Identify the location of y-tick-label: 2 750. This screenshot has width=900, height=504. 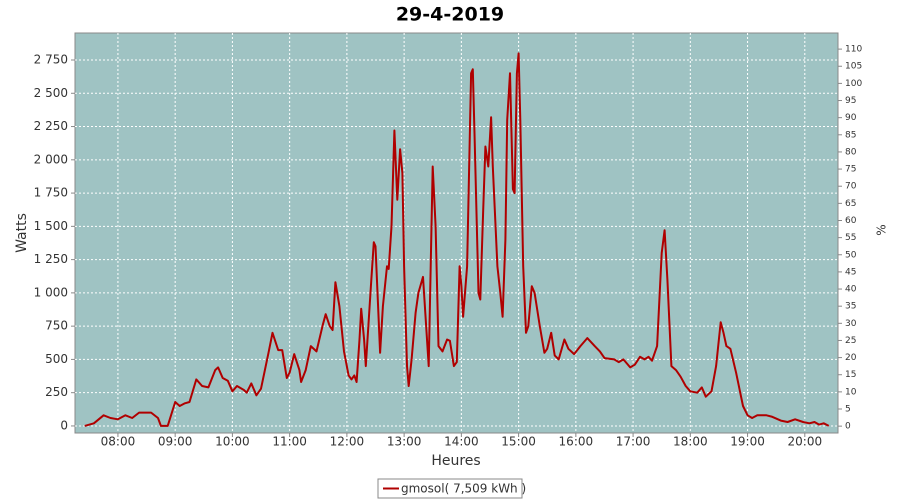
(51, 60).